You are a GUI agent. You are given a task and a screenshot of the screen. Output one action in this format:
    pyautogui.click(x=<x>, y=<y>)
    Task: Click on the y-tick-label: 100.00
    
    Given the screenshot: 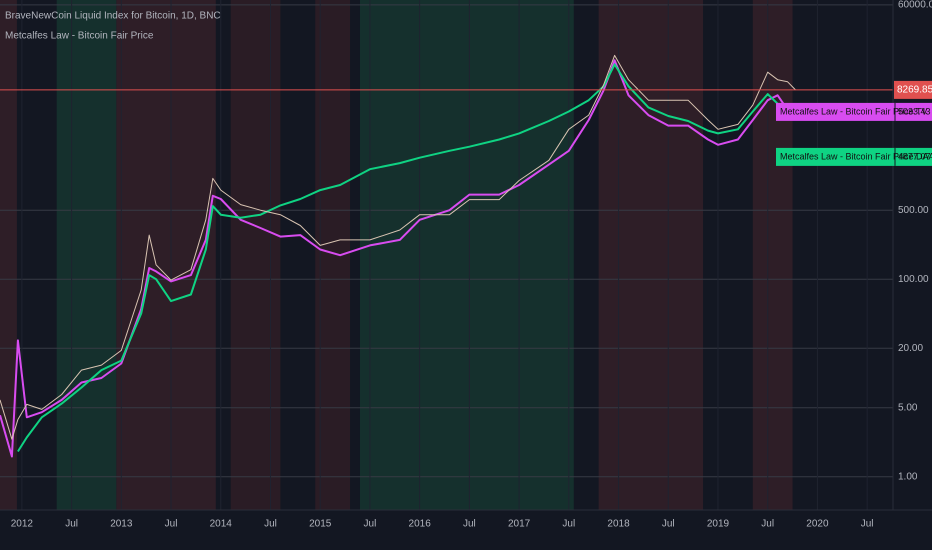 What is the action you would take?
    pyautogui.click(x=913, y=279)
    